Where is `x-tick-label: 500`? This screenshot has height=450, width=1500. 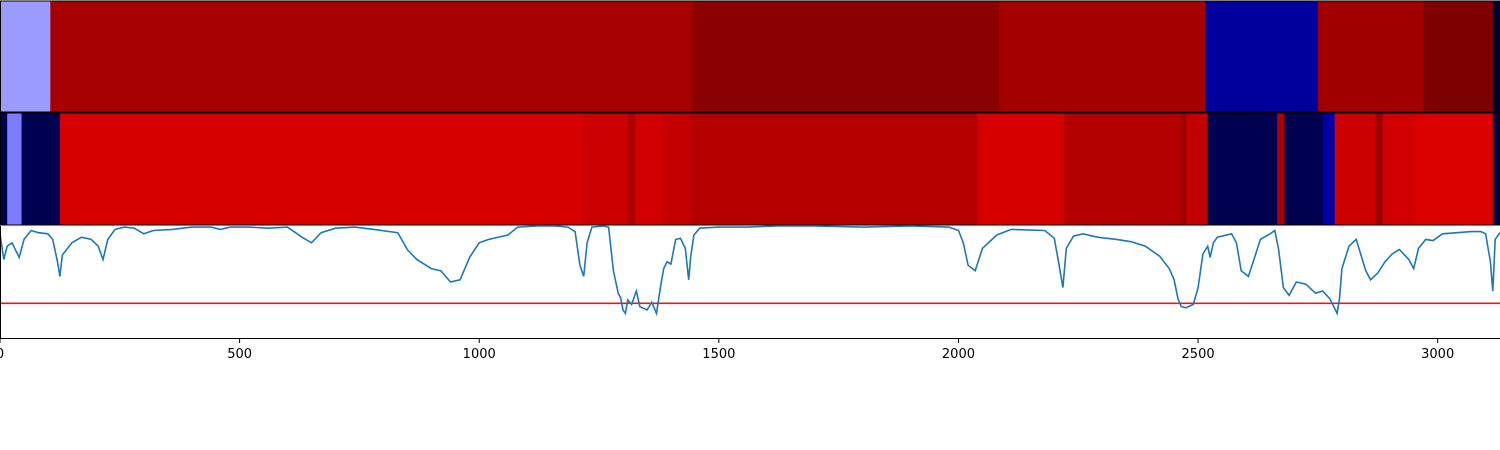 x-tick-label: 500 is located at coordinates (239, 354).